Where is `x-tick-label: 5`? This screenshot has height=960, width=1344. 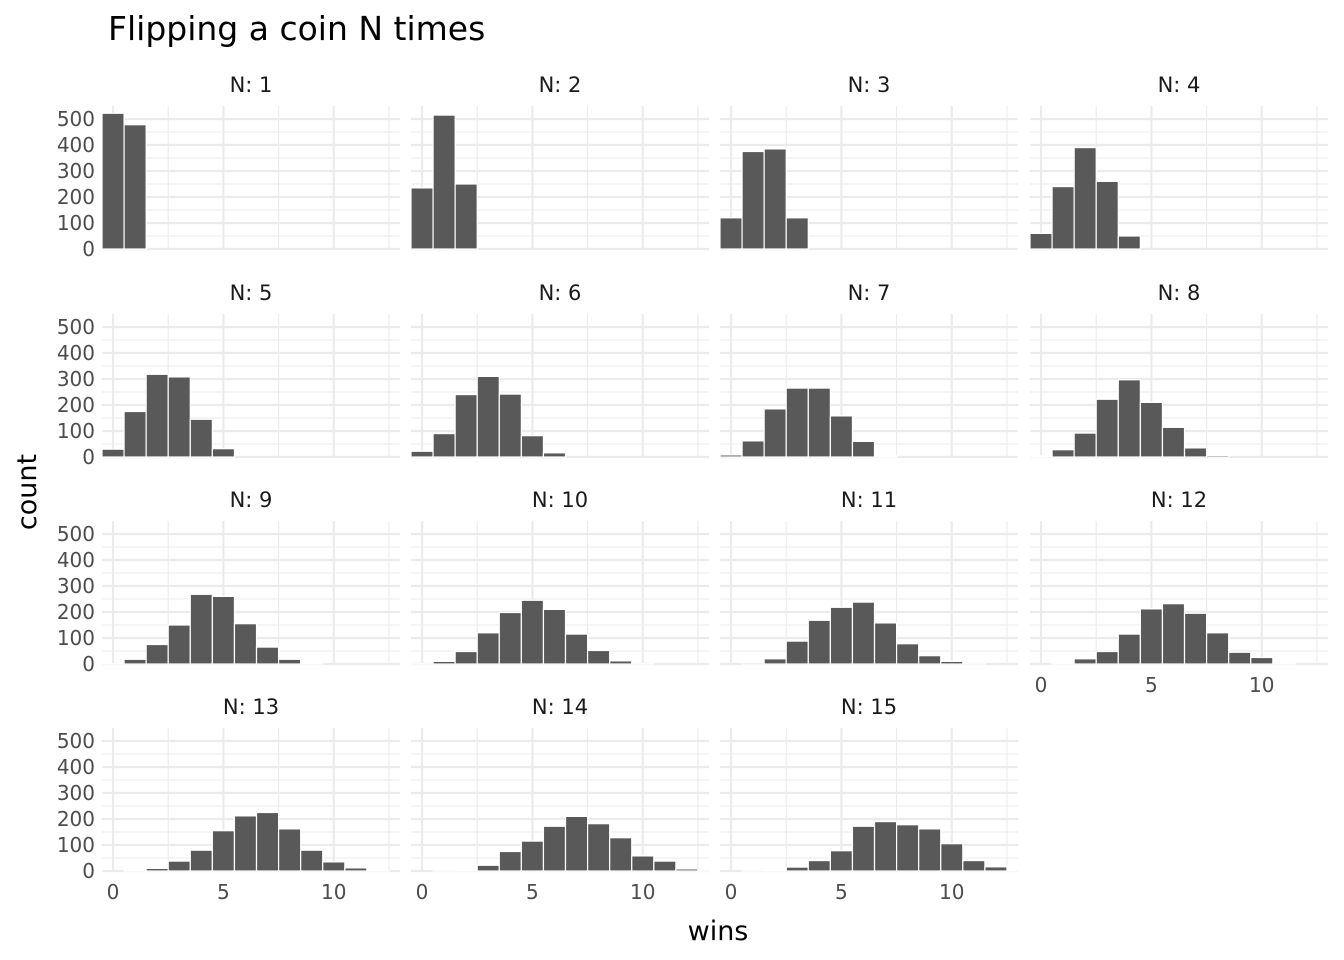
x-tick-label: 5 is located at coordinates (223, 892).